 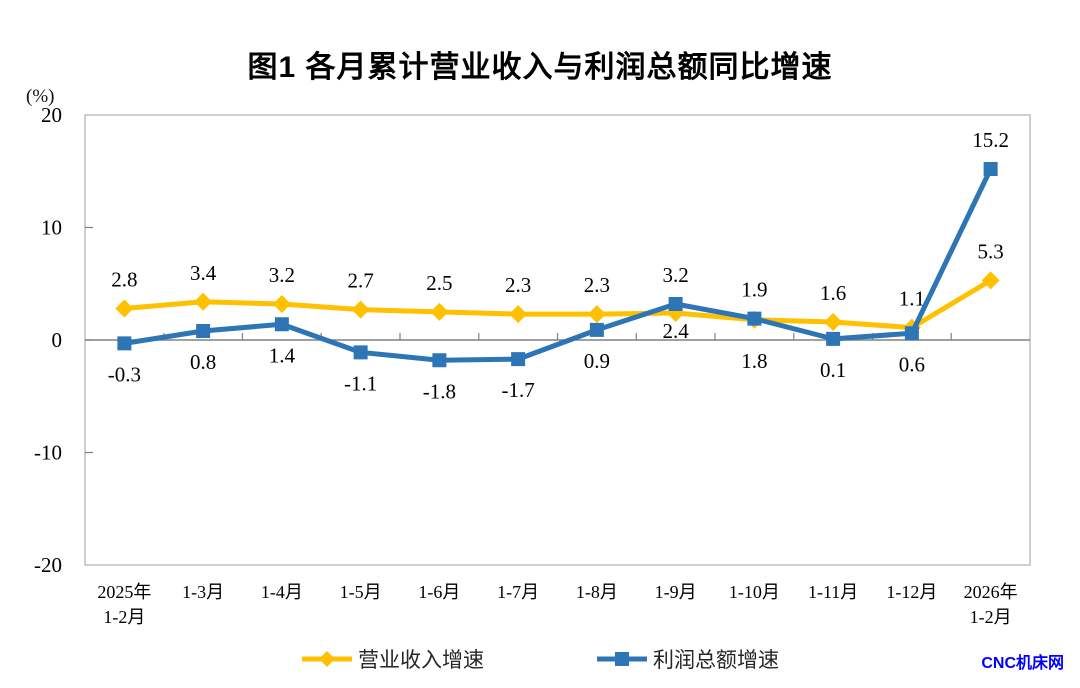 I want to click on legend-label-profit: 利润总额增速, so click(x=716, y=660).